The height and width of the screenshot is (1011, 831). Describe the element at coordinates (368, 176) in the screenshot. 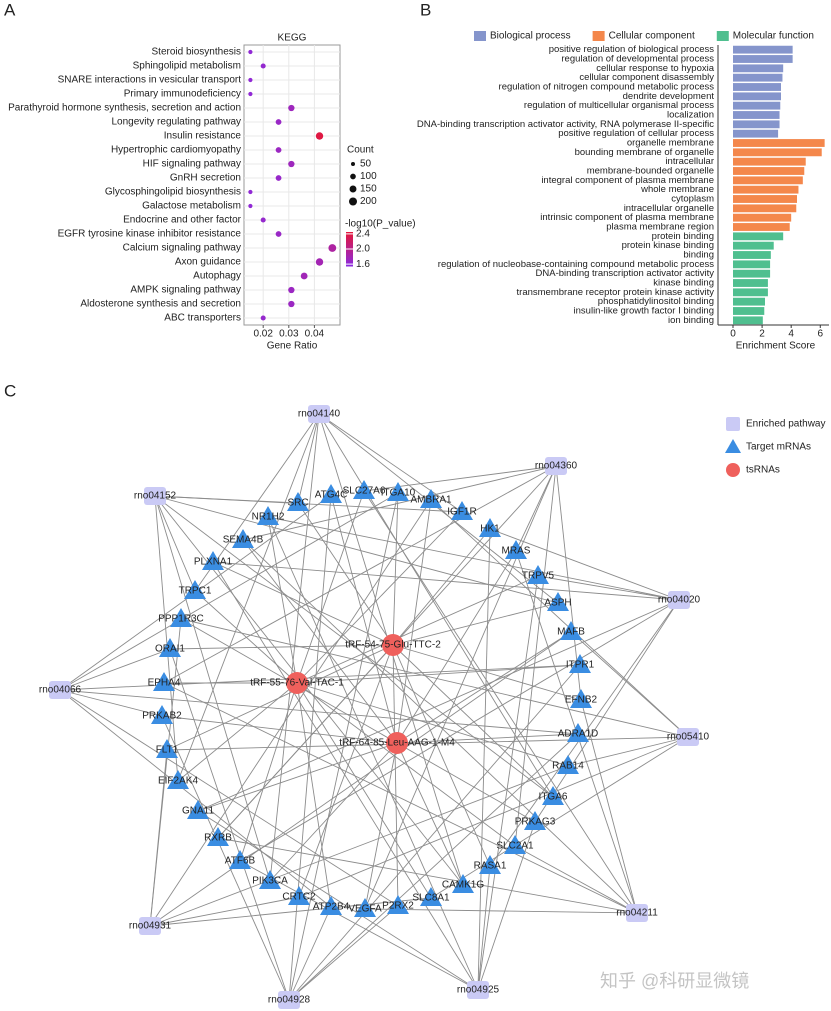

I see `legend-label: 100` at that location.